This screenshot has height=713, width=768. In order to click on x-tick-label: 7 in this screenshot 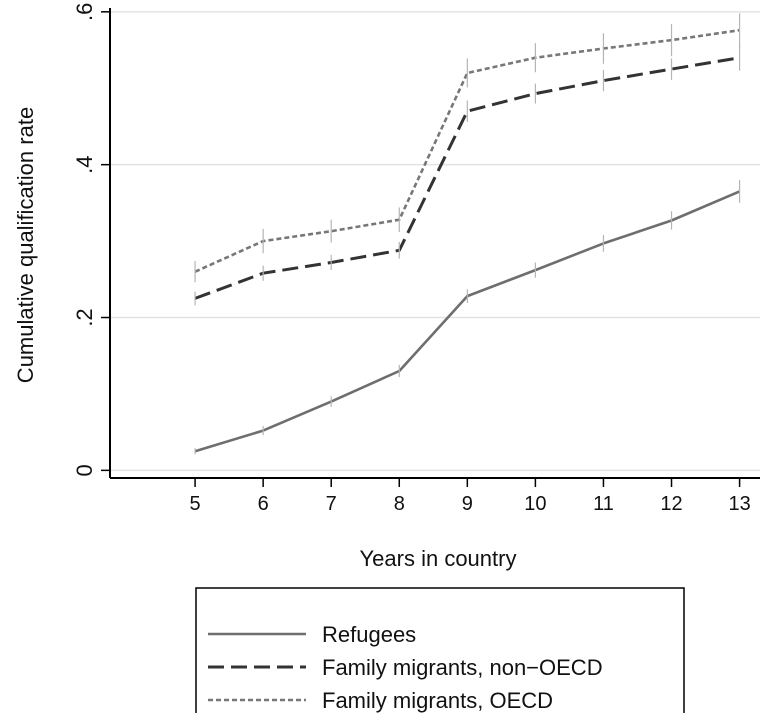, I will do `click(331, 504)`.